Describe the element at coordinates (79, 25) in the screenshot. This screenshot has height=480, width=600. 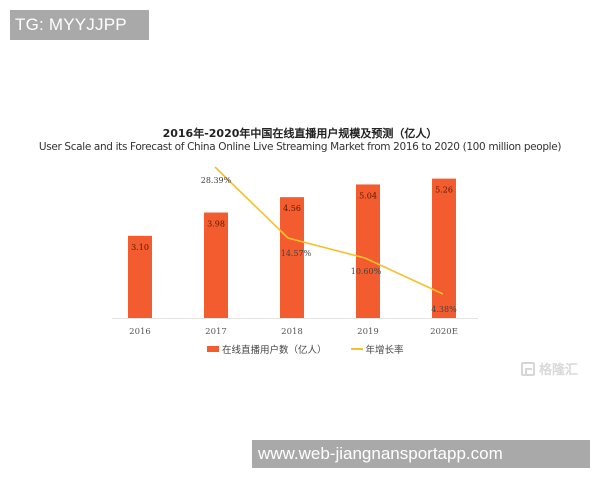
I see `top-watermark-label: TG: MYYJJPP` at that location.